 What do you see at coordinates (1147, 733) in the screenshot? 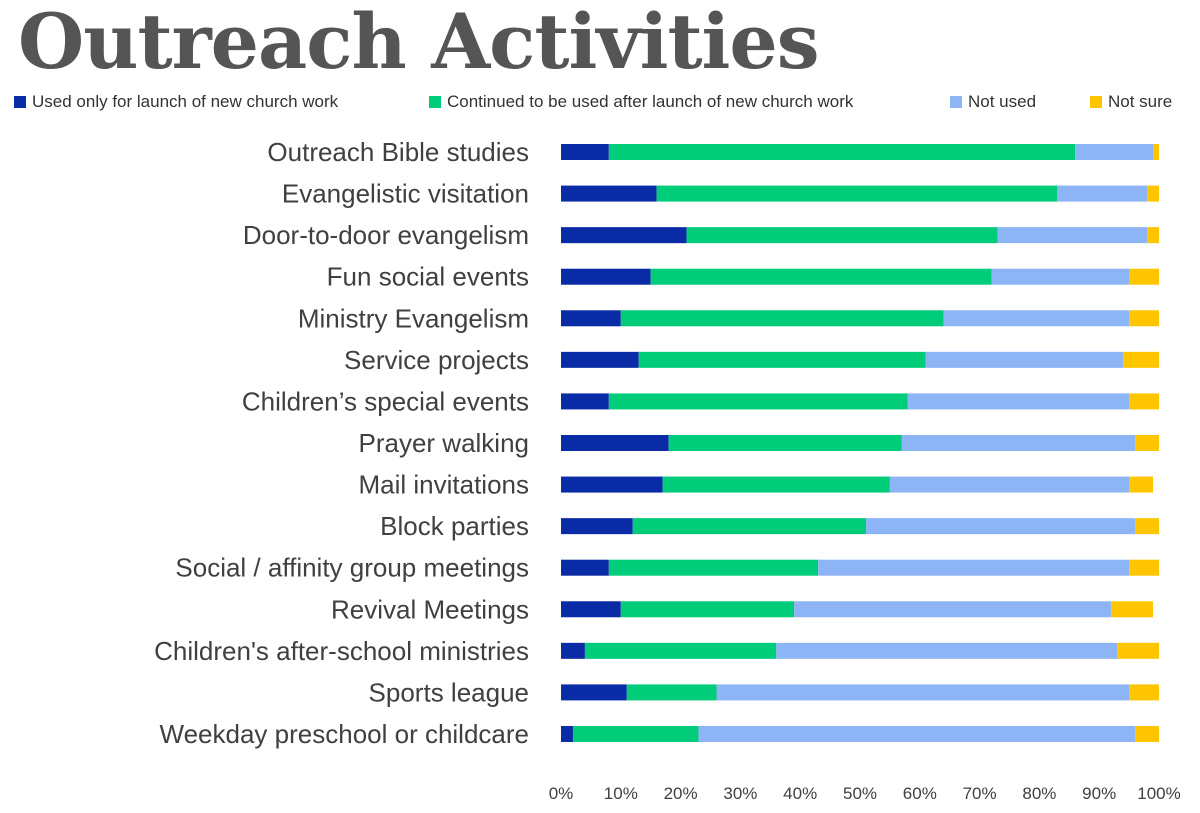
I see `bar-weekday-preschool-or-childcare-not-sure` at bounding box center [1147, 733].